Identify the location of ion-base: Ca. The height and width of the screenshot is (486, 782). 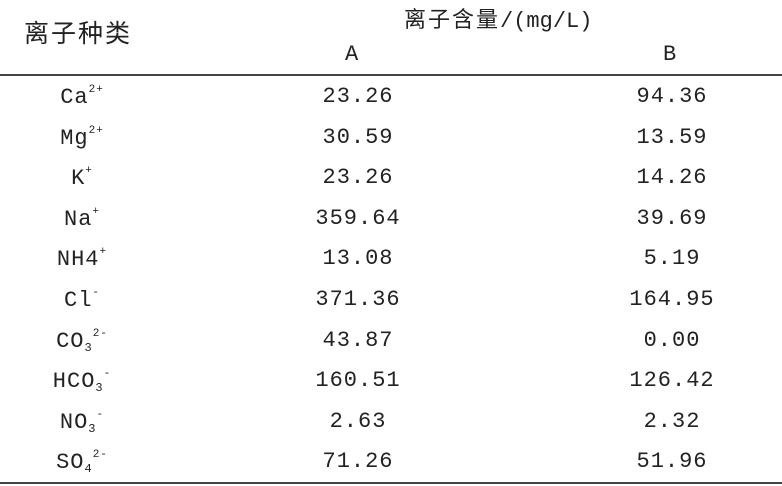
(74, 97).